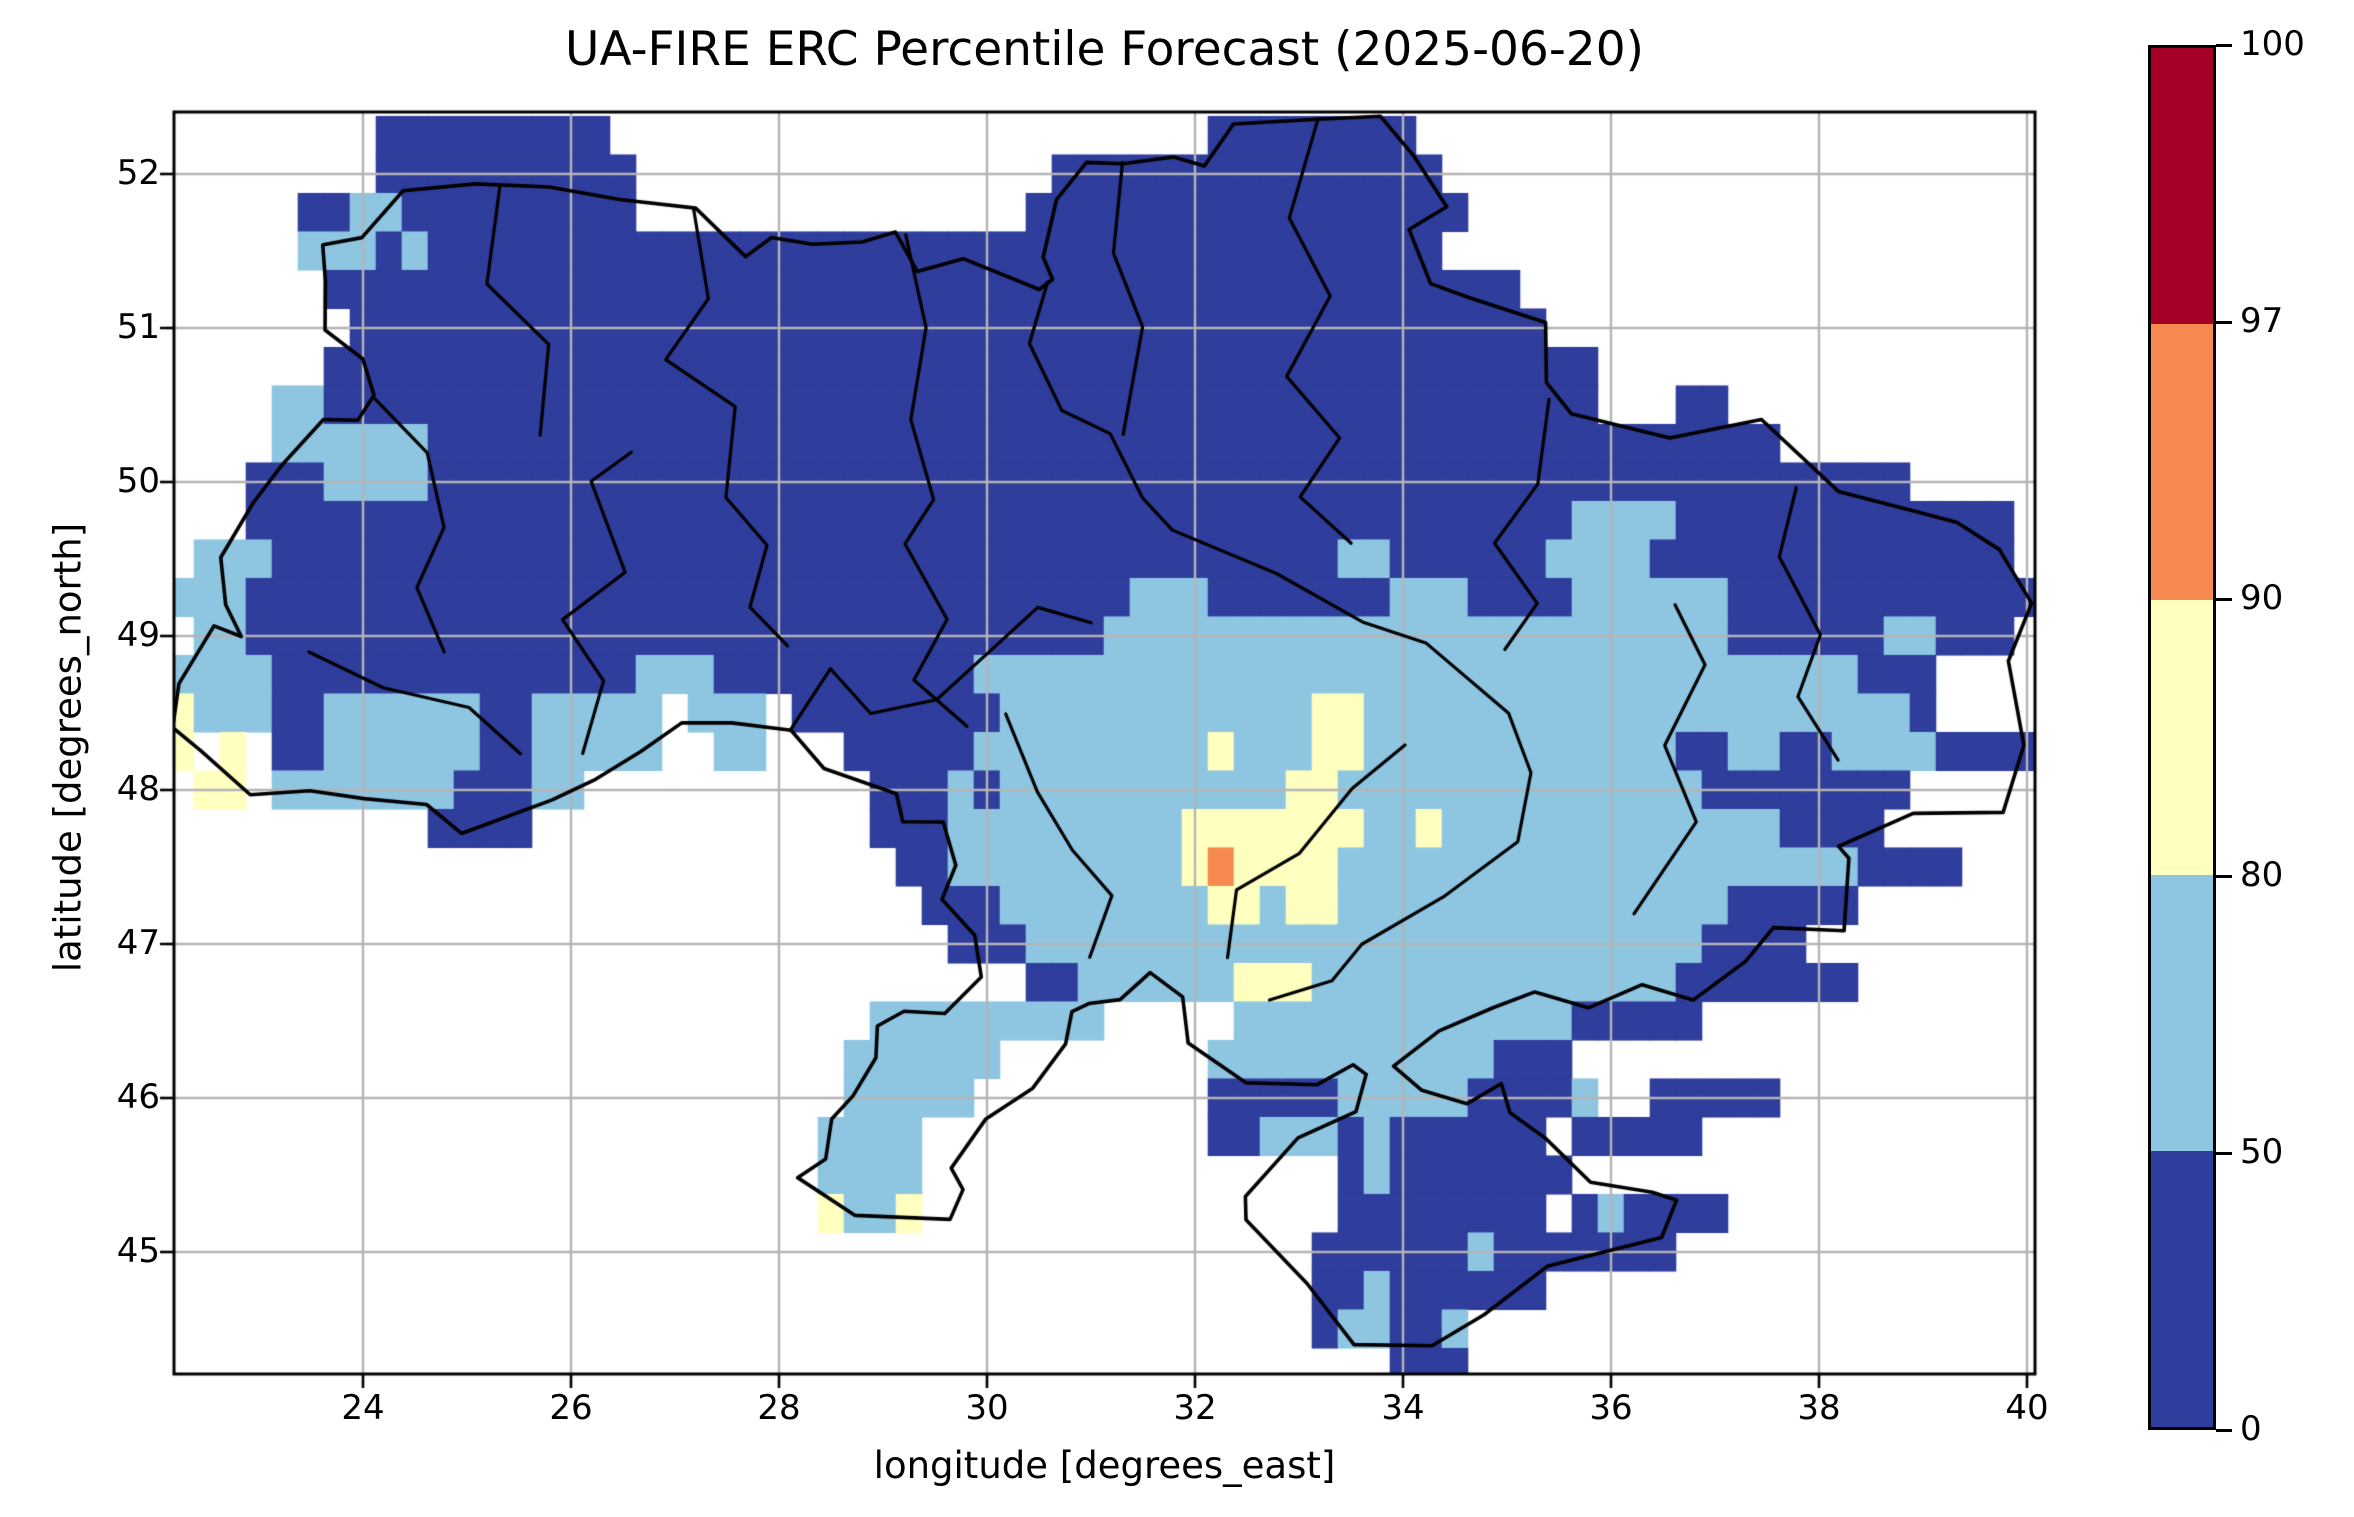 This screenshot has height=1517, width=2354. I want to click on x-tick-label: 26, so click(571, 1408).